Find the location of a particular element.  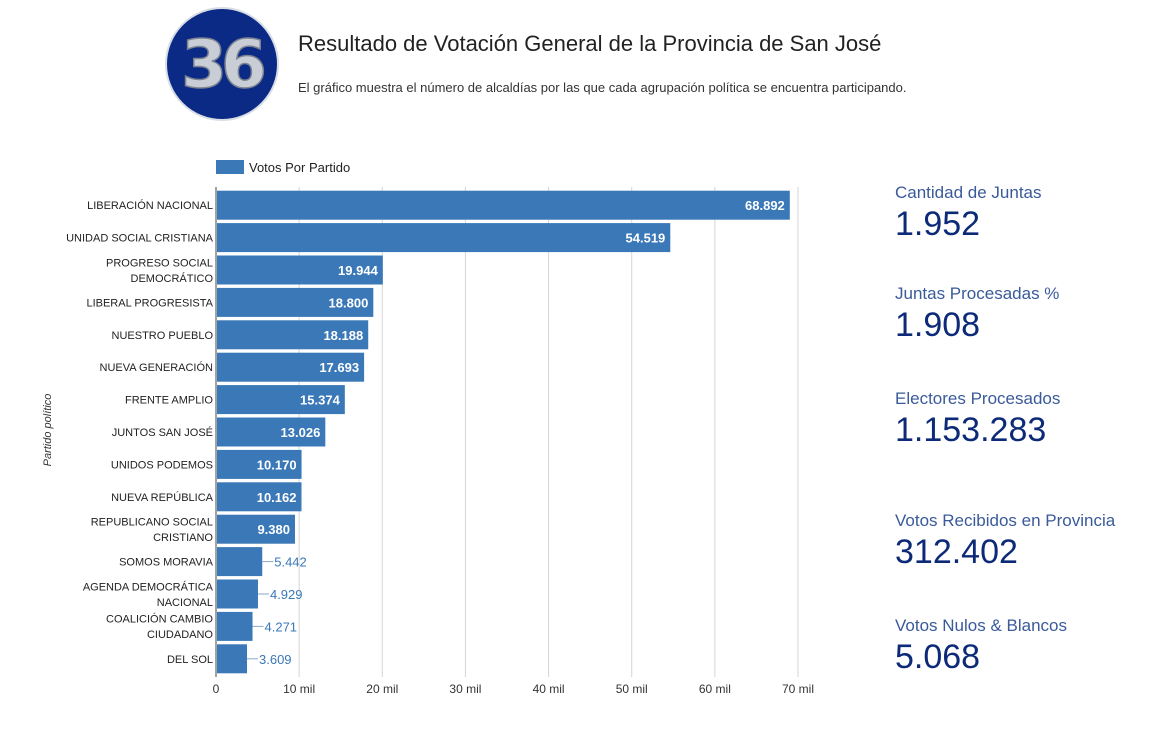

category-label: UNIDAD SOCIAL CRISTIANA is located at coordinates (140, 239).